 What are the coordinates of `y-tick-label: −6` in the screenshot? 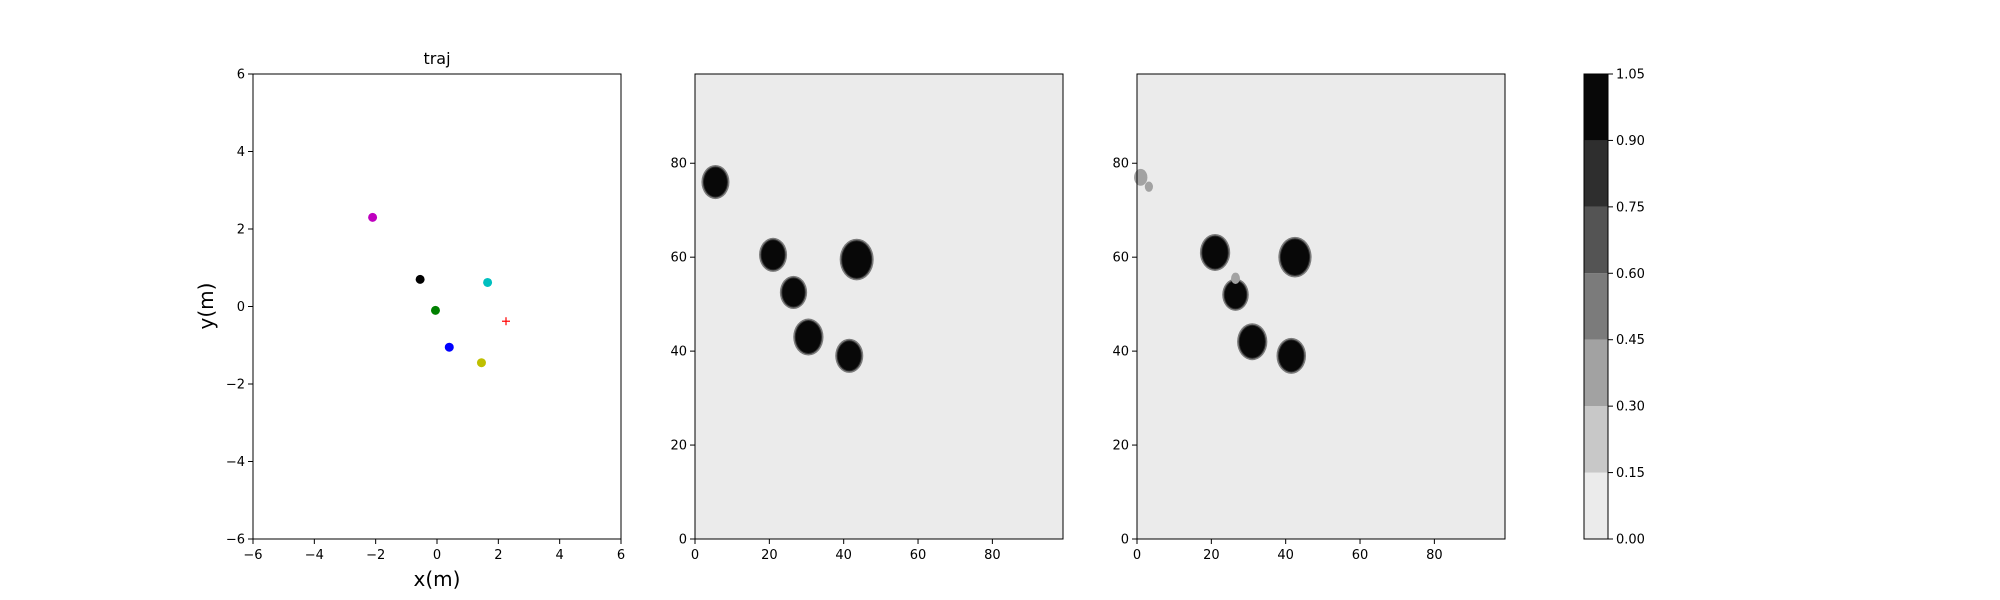 It's located at (235, 540).